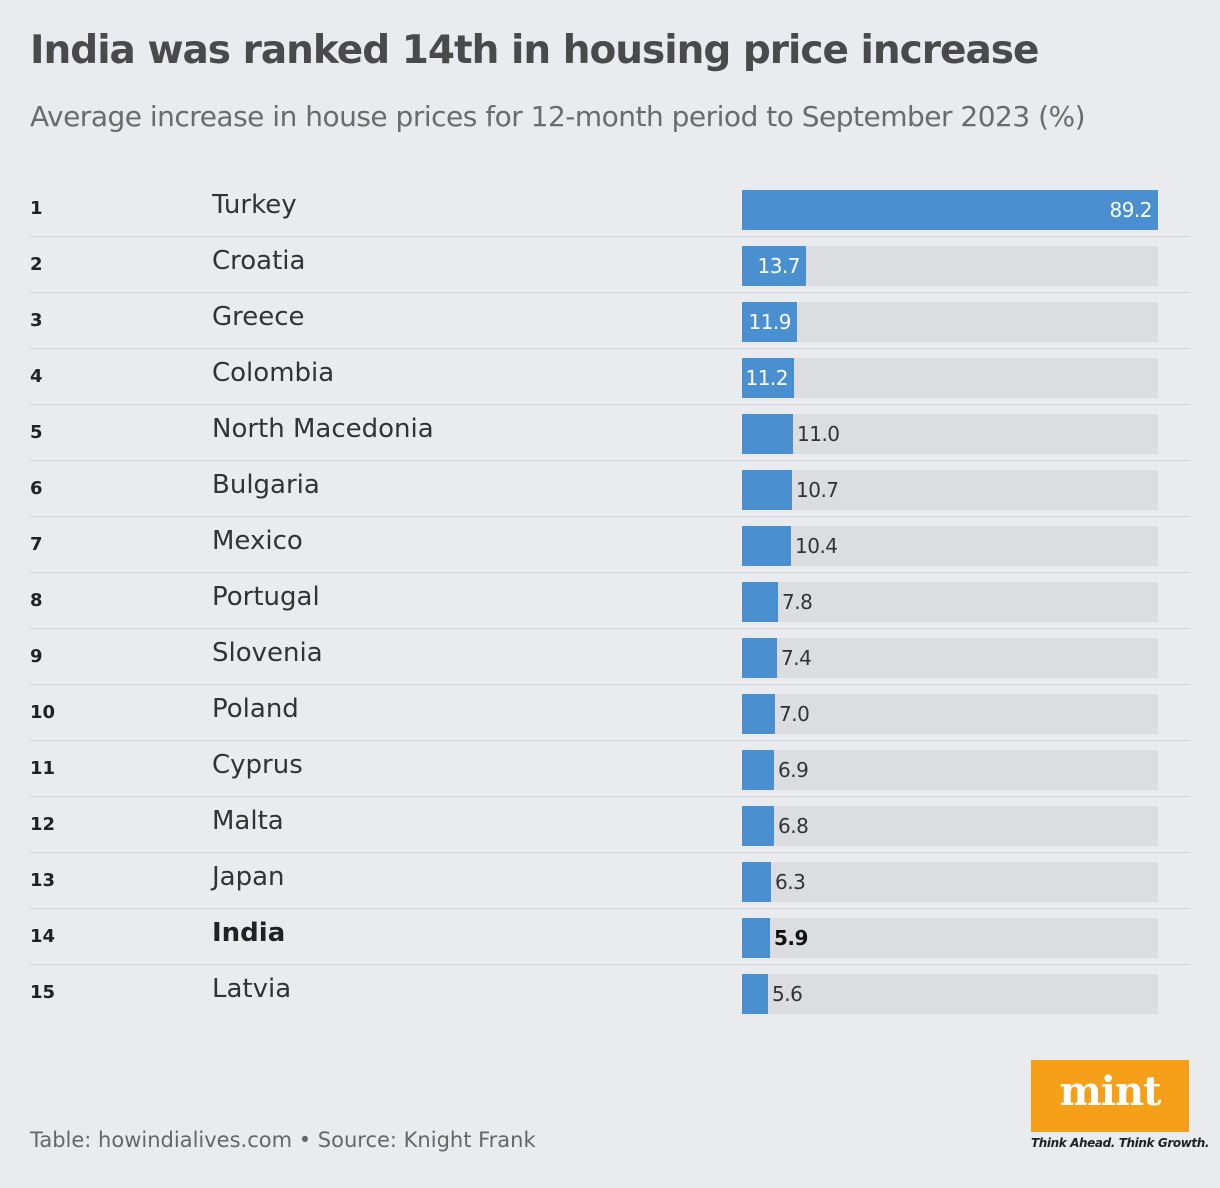 The width and height of the screenshot is (1220, 1188). I want to click on country-label: Malta, so click(248, 821).